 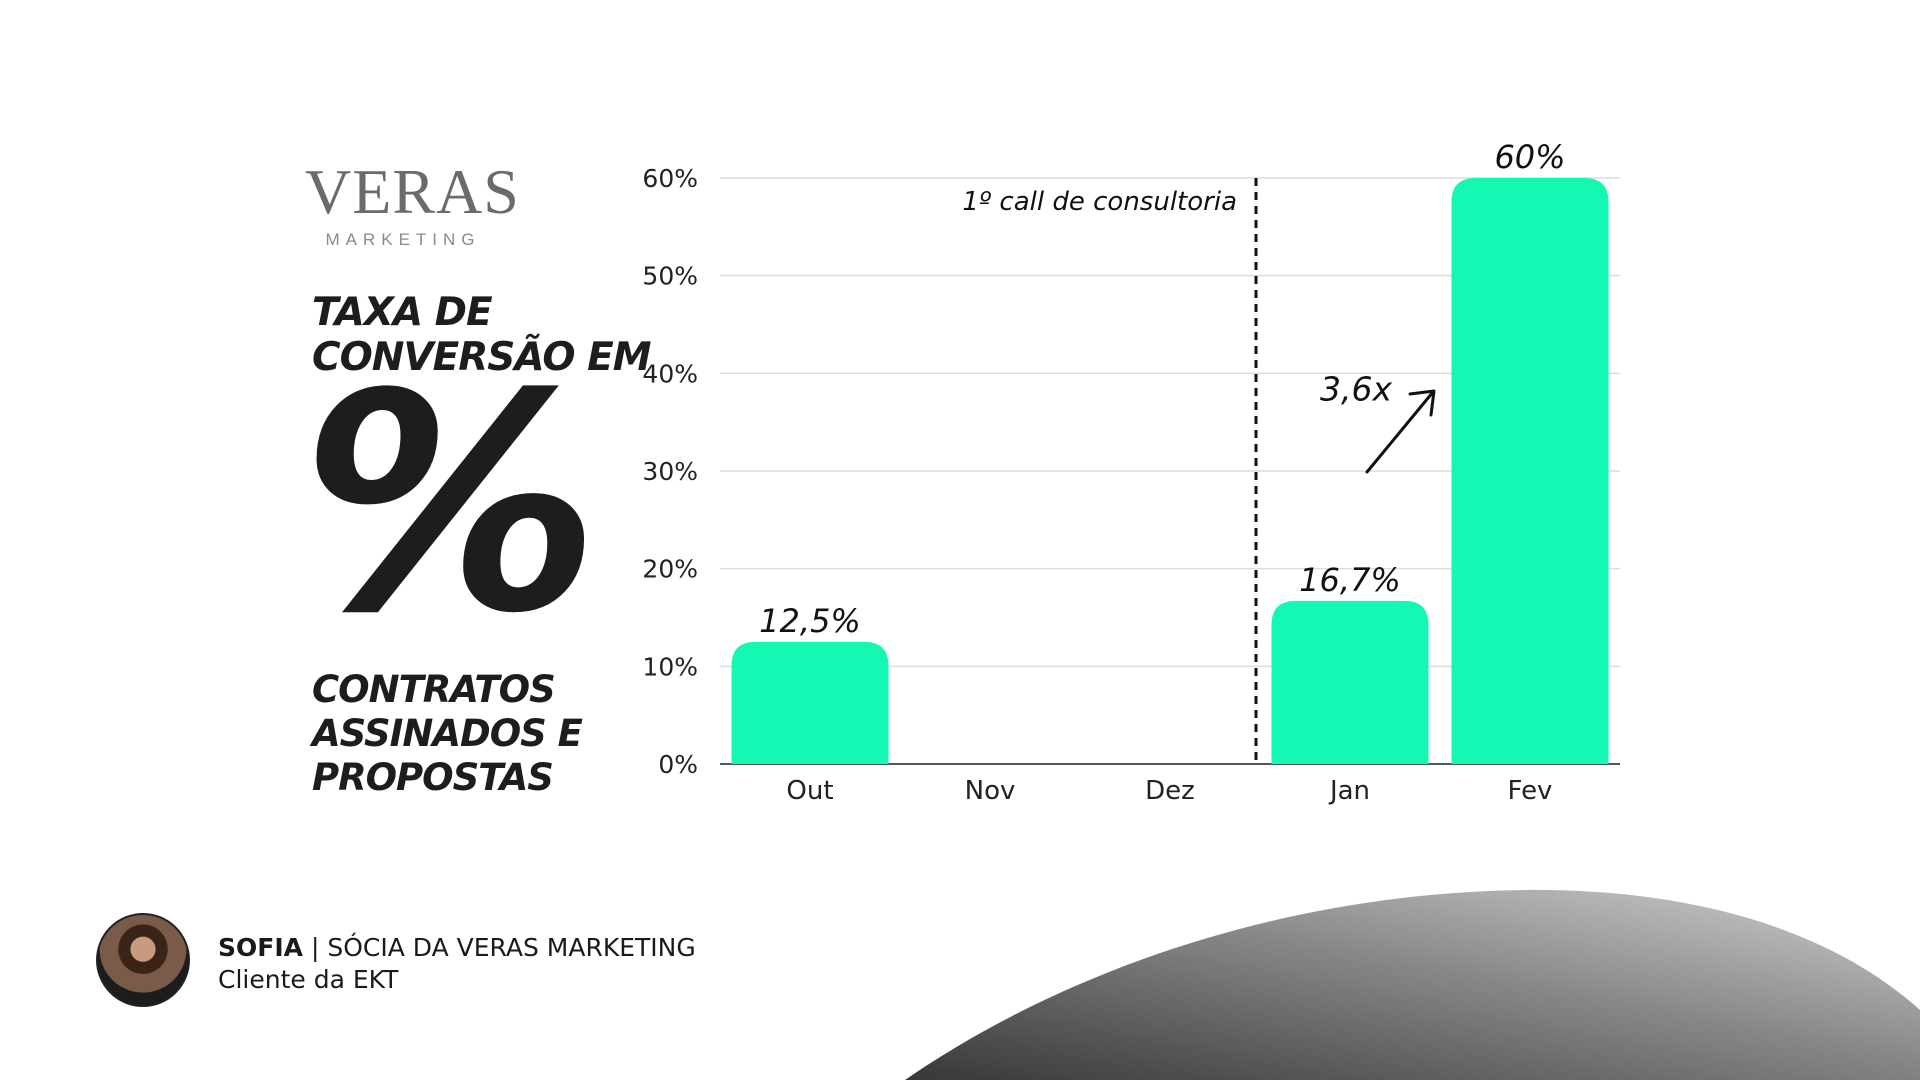 What do you see at coordinates (1530, 791) in the screenshot?
I see `x-tick-fev: Fev` at bounding box center [1530, 791].